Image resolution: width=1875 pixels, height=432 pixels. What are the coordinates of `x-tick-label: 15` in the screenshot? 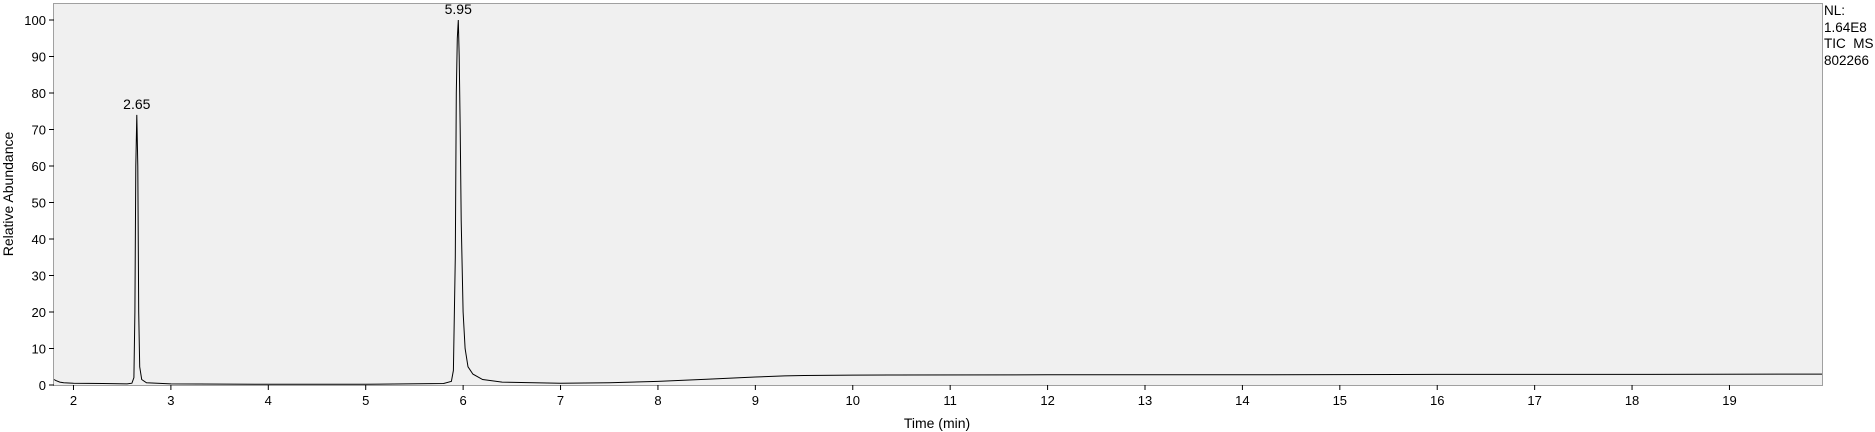 It's located at (1340, 400).